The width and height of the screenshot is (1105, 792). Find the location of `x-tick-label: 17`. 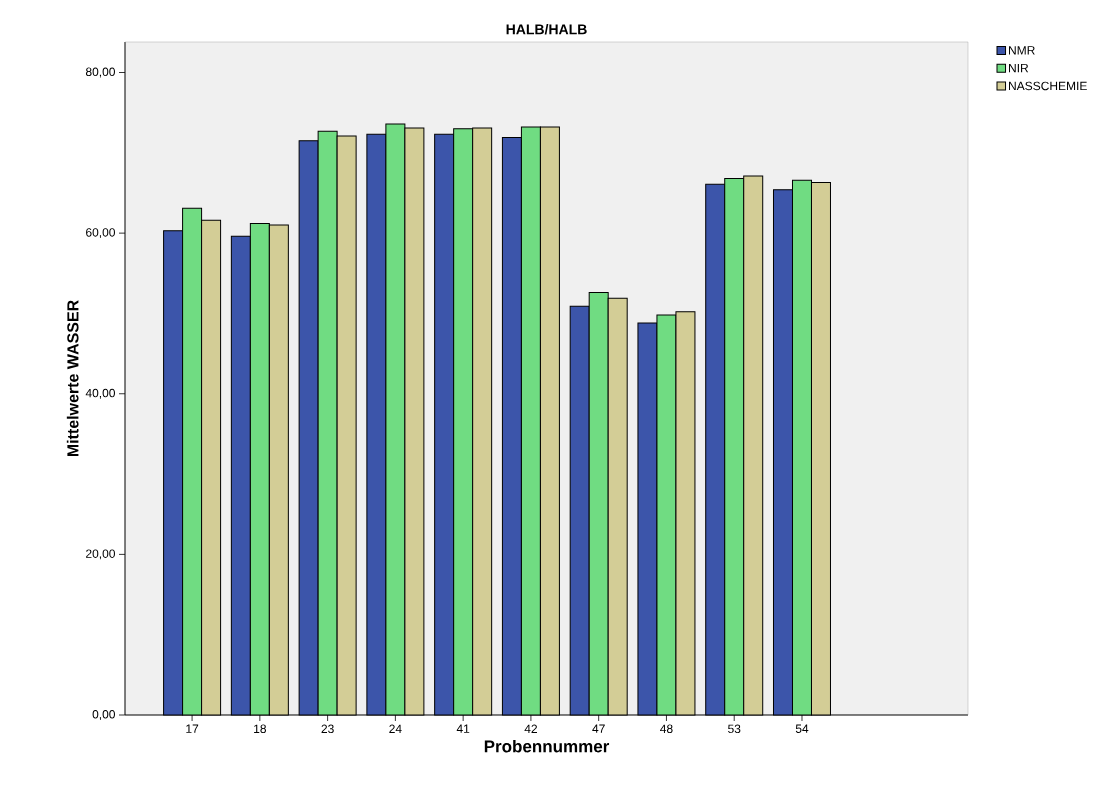

x-tick-label: 17 is located at coordinates (192, 728).